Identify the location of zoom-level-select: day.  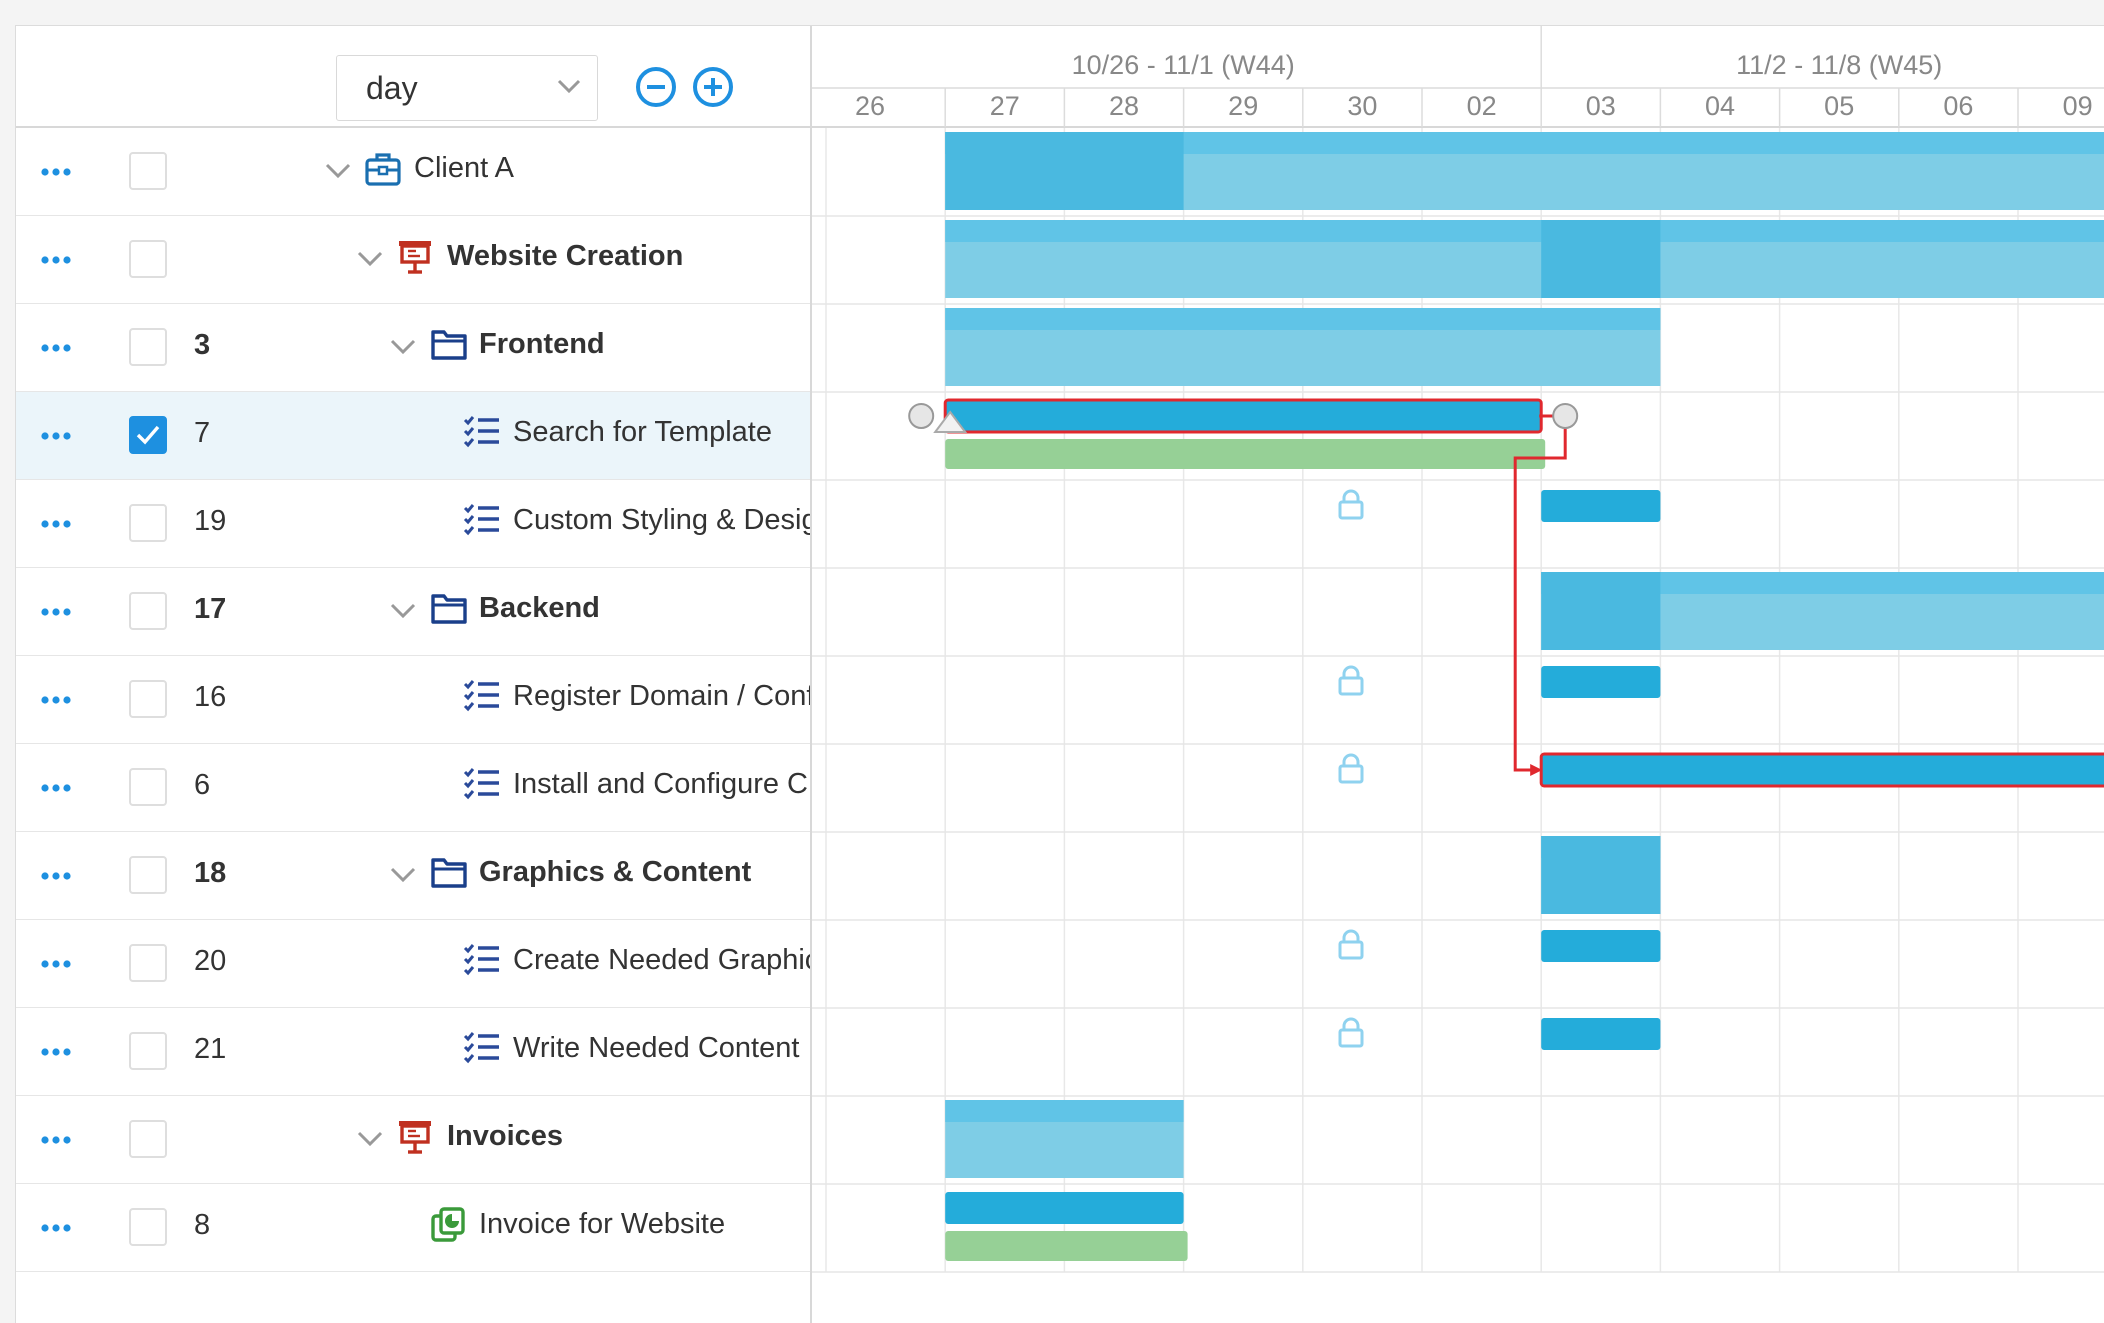
(467, 88).